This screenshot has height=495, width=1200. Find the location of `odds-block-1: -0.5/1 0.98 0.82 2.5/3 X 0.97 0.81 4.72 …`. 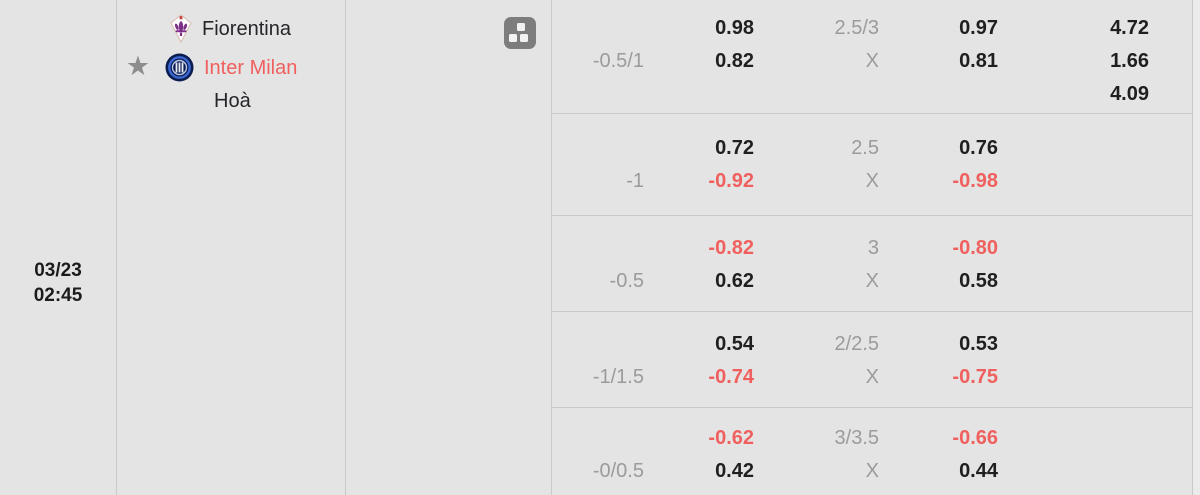

odds-block-1: -0.5/1 0.98 0.82 2.5/3 X 0.97 0.81 4.72 … is located at coordinates (872, 57).